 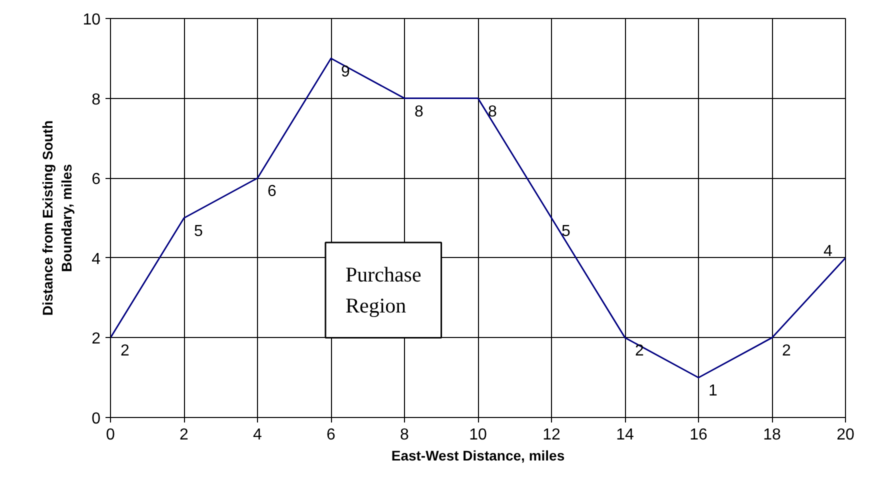 I want to click on x-tick-label: 2, so click(x=184, y=435).